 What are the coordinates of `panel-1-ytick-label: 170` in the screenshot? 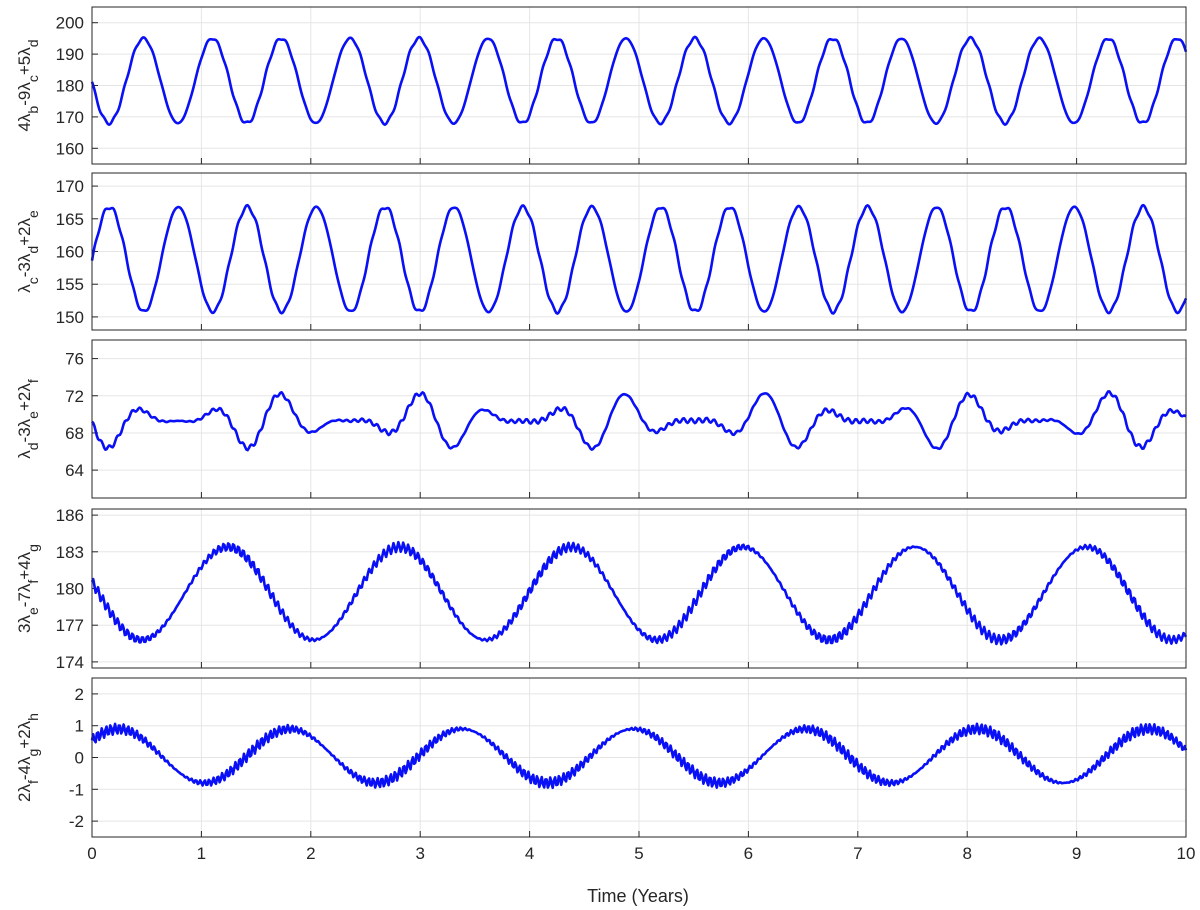 It's located at (70, 117).